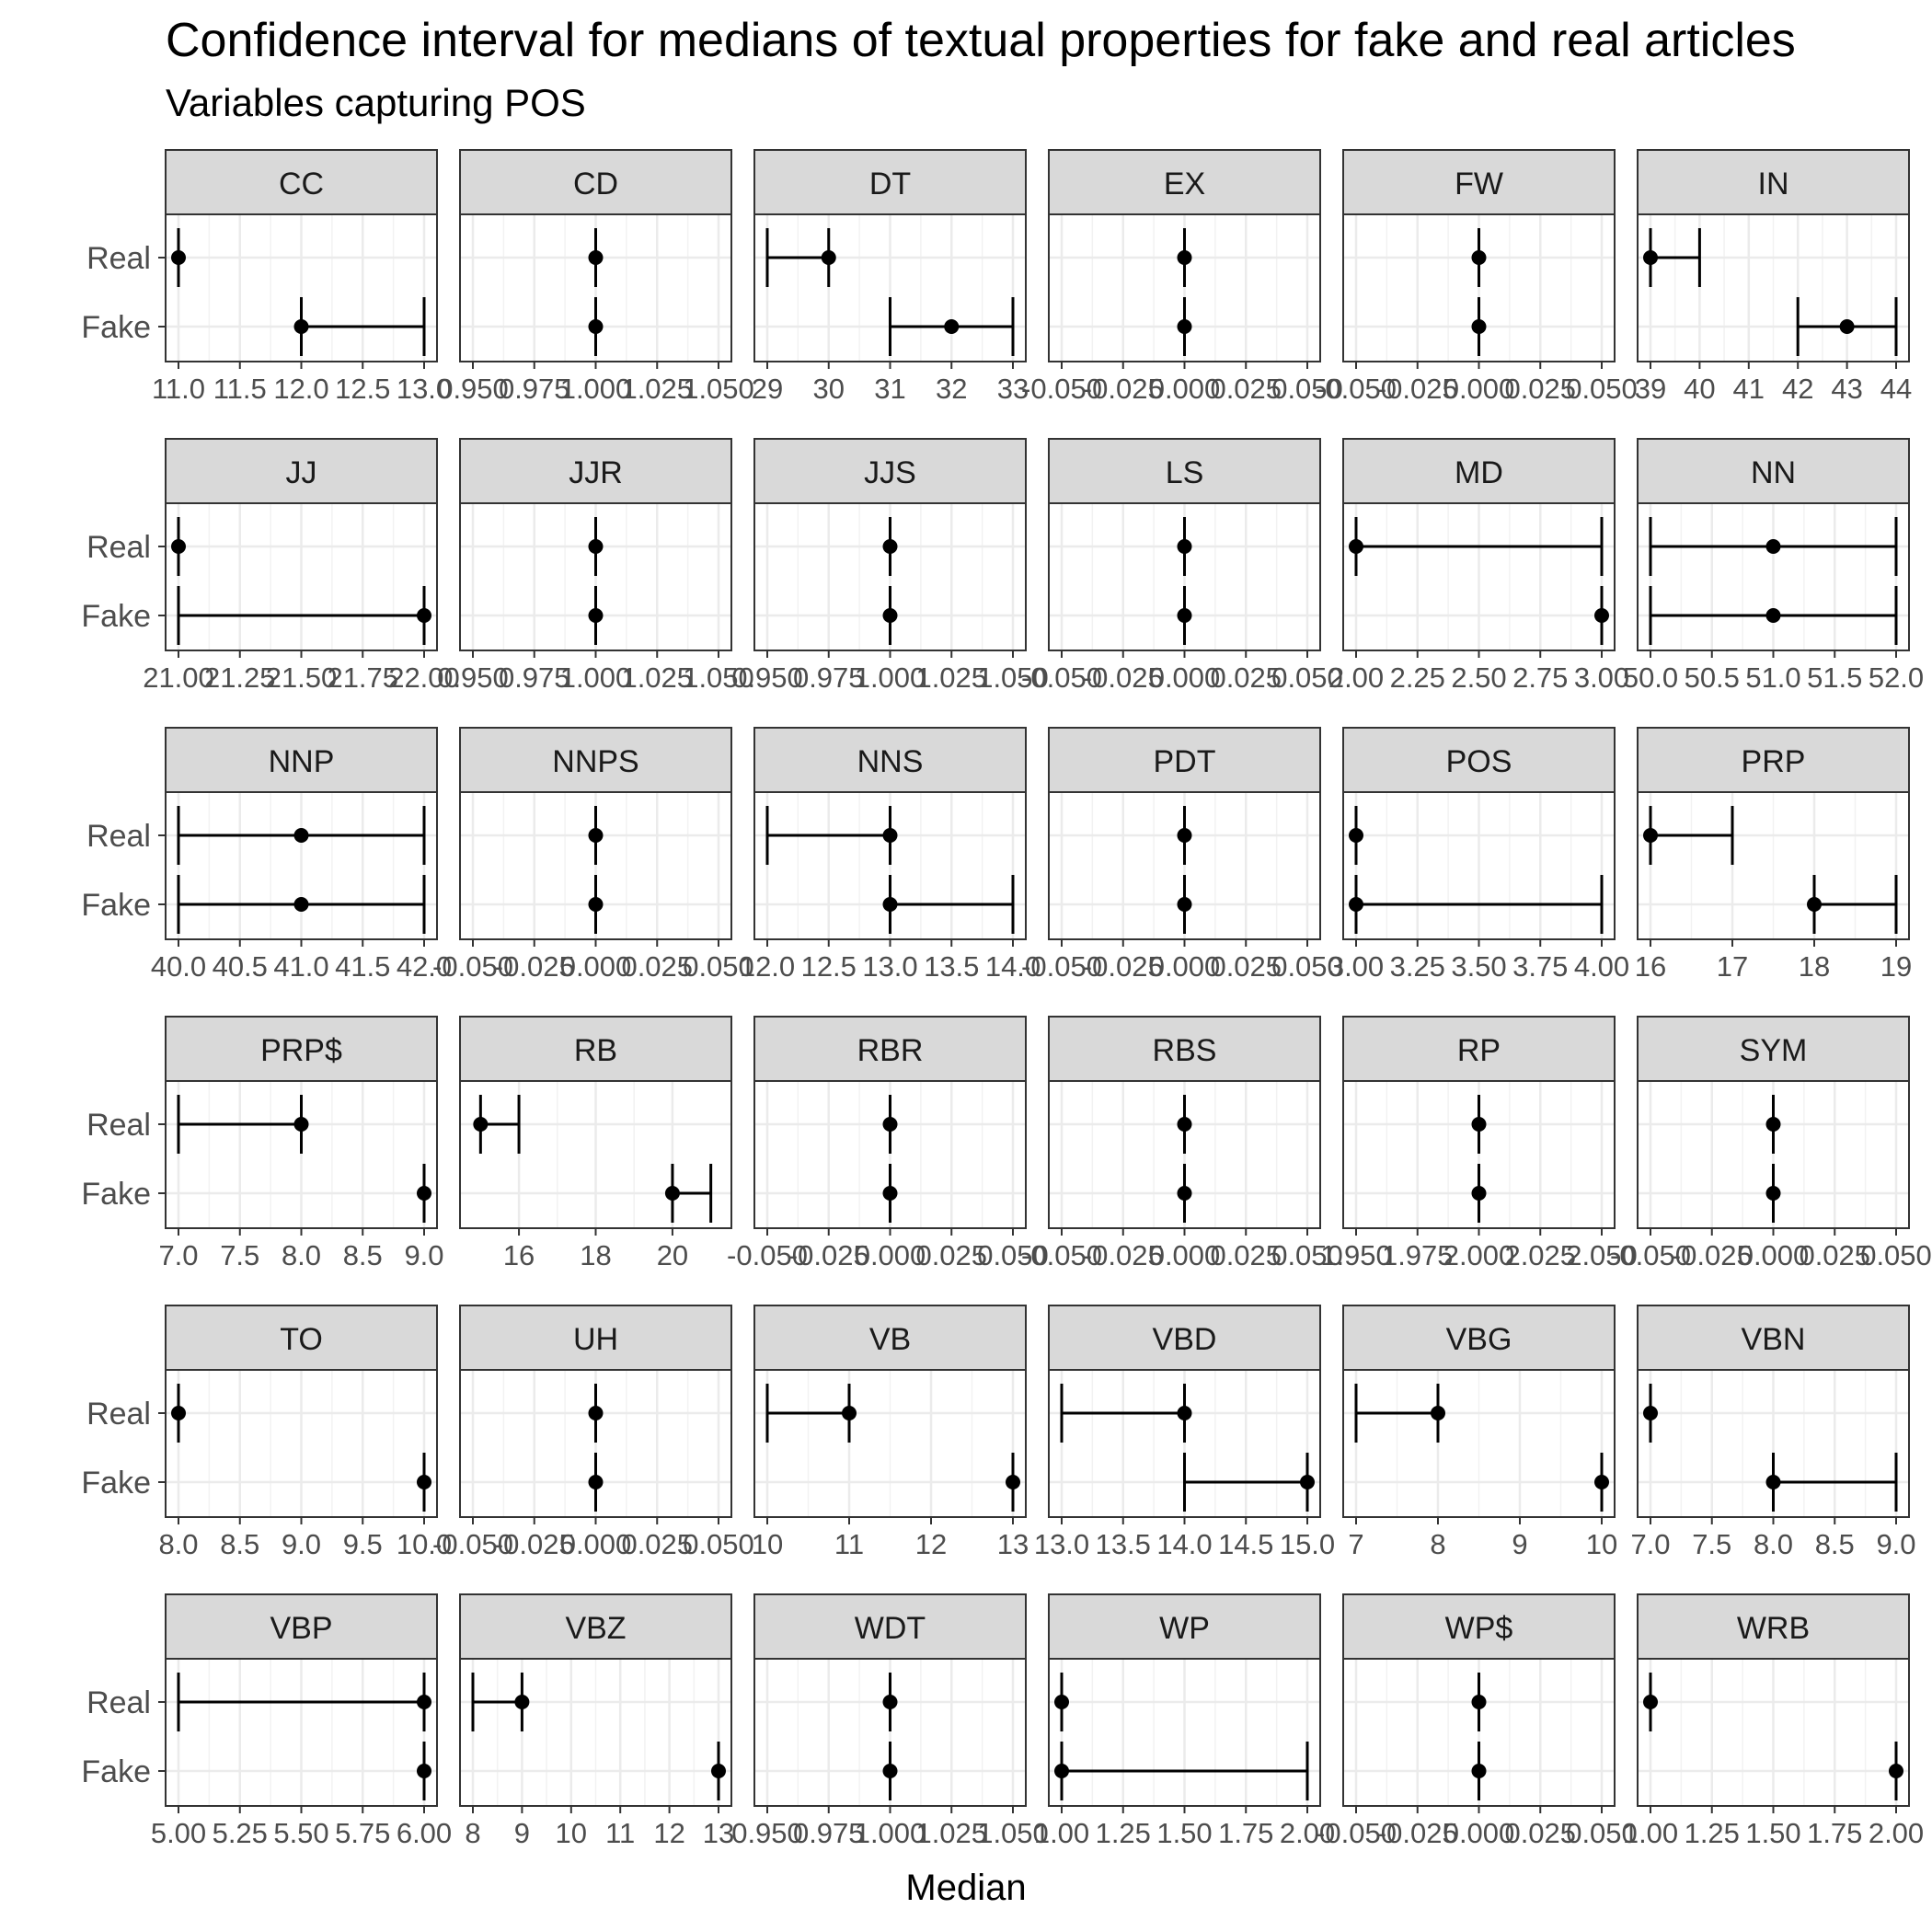 The image size is (1932, 1932). I want to click on x-tick-label: 2.00, so click(1356, 677).